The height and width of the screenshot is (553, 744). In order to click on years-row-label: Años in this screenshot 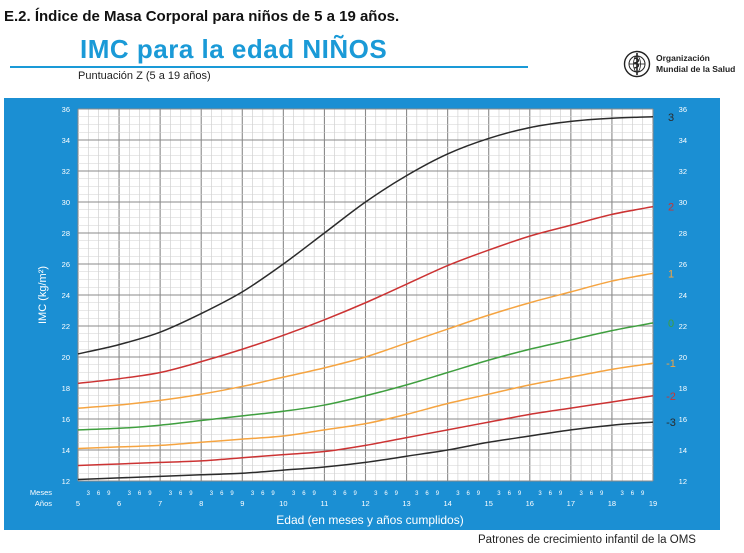, I will do `click(43, 503)`.